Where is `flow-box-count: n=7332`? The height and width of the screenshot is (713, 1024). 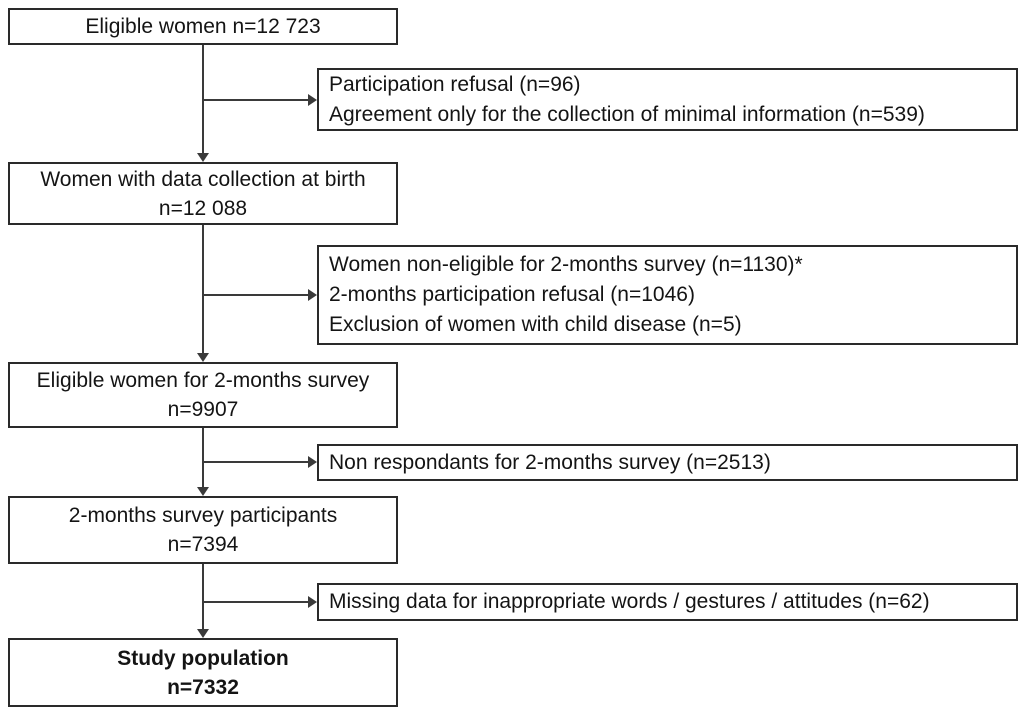
flow-box-count: n=7332 is located at coordinates (203, 687).